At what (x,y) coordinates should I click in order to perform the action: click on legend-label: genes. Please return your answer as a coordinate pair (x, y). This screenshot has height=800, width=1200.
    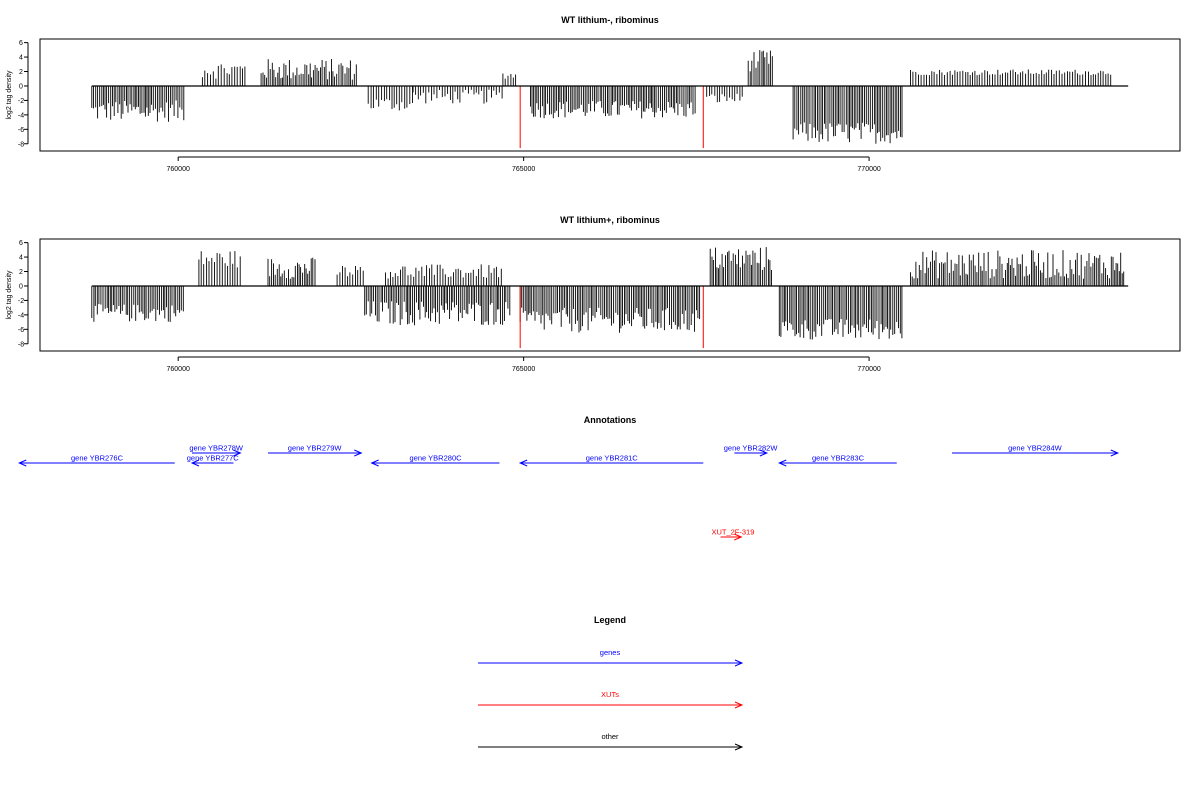
    Looking at the image, I should click on (610, 652).